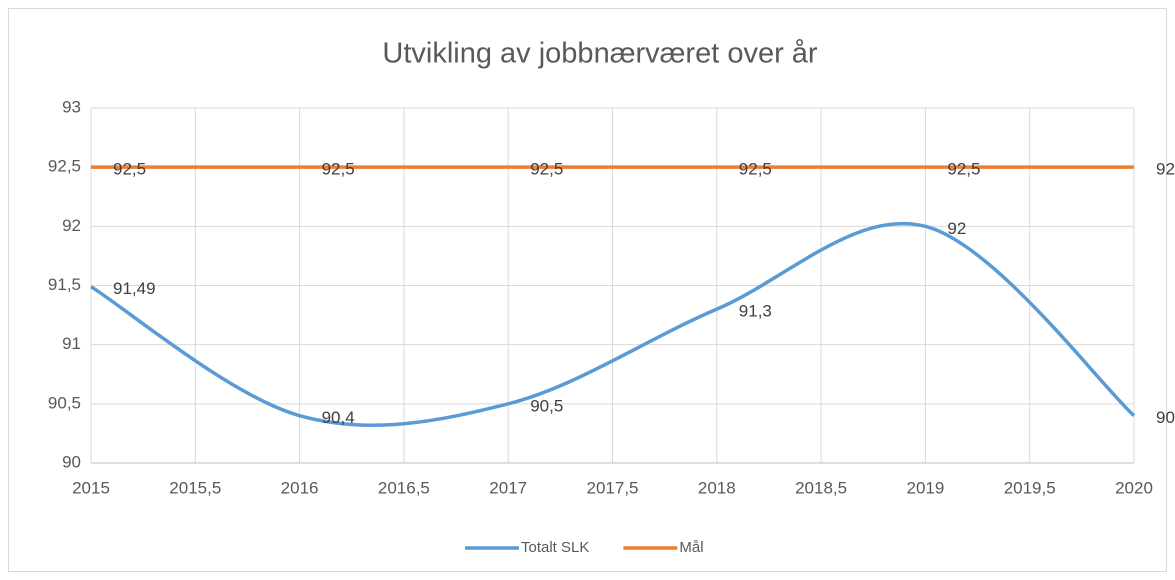 This screenshot has width=1175, height=580. Describe the element at coordinates (71, 343) in the screenshot. I see `y-tick-label: 91` at that location.